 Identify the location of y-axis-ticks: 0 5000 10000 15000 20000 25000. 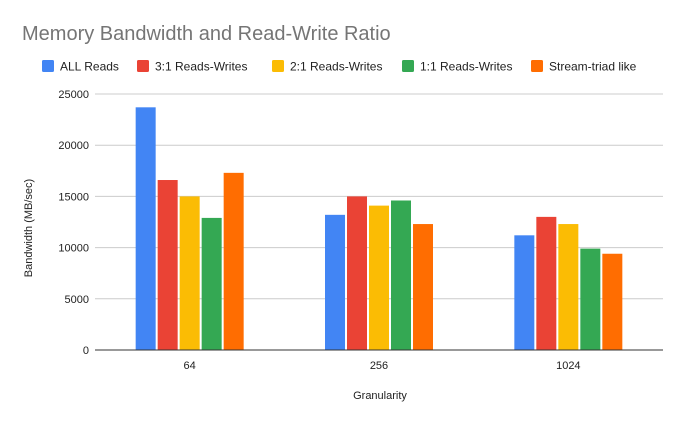
(73, 223).